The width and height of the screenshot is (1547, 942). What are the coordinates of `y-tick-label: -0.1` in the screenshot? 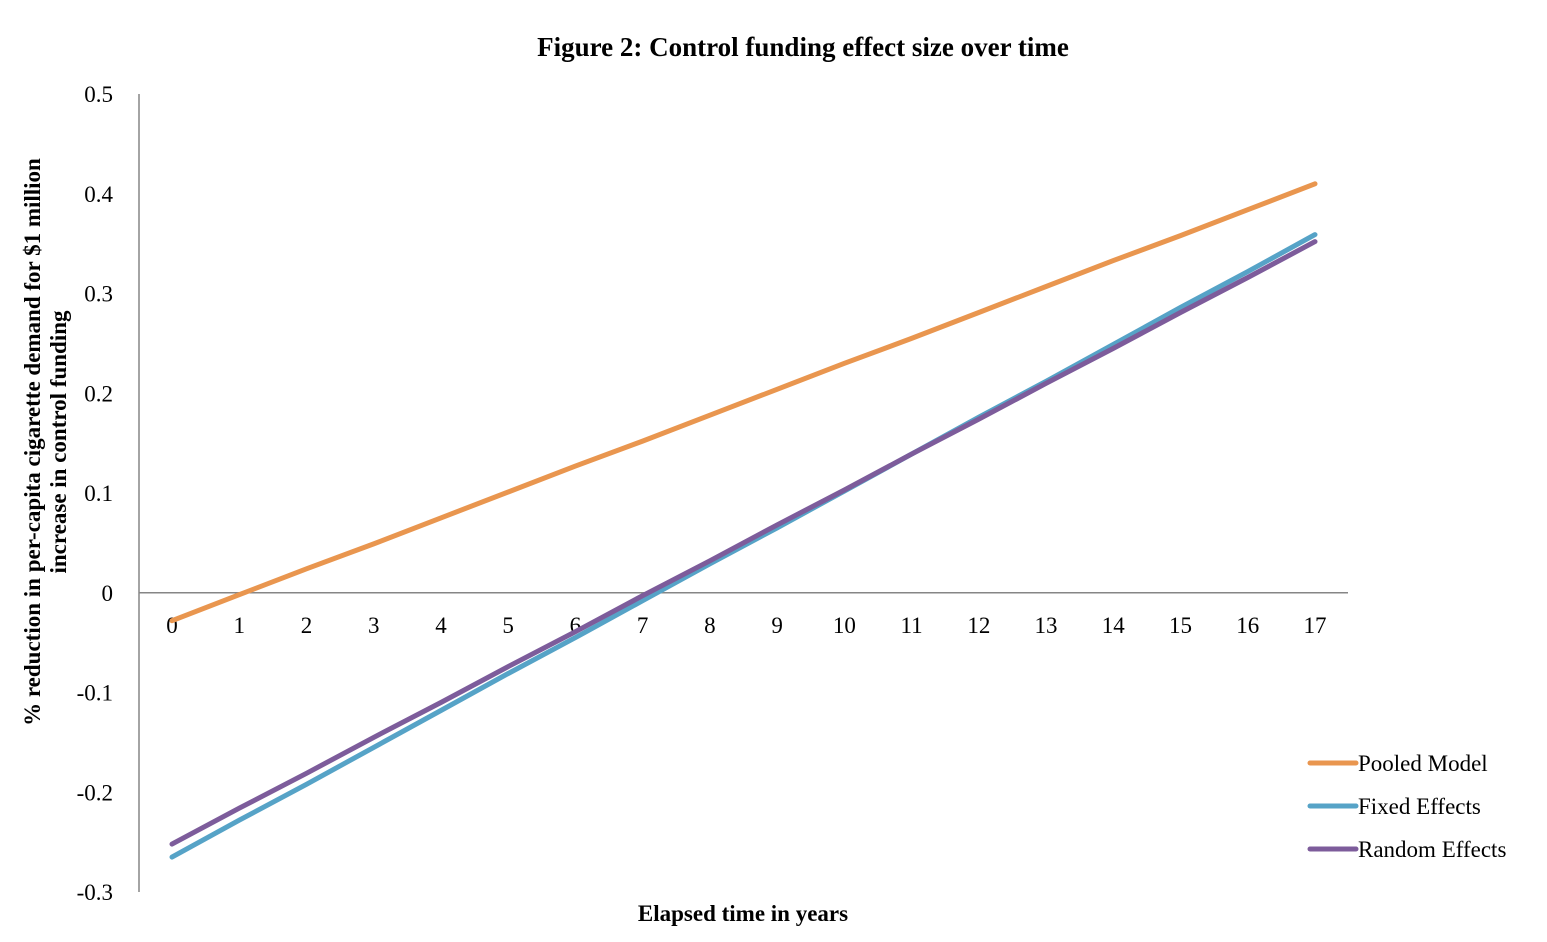 It's located at (95, 693).